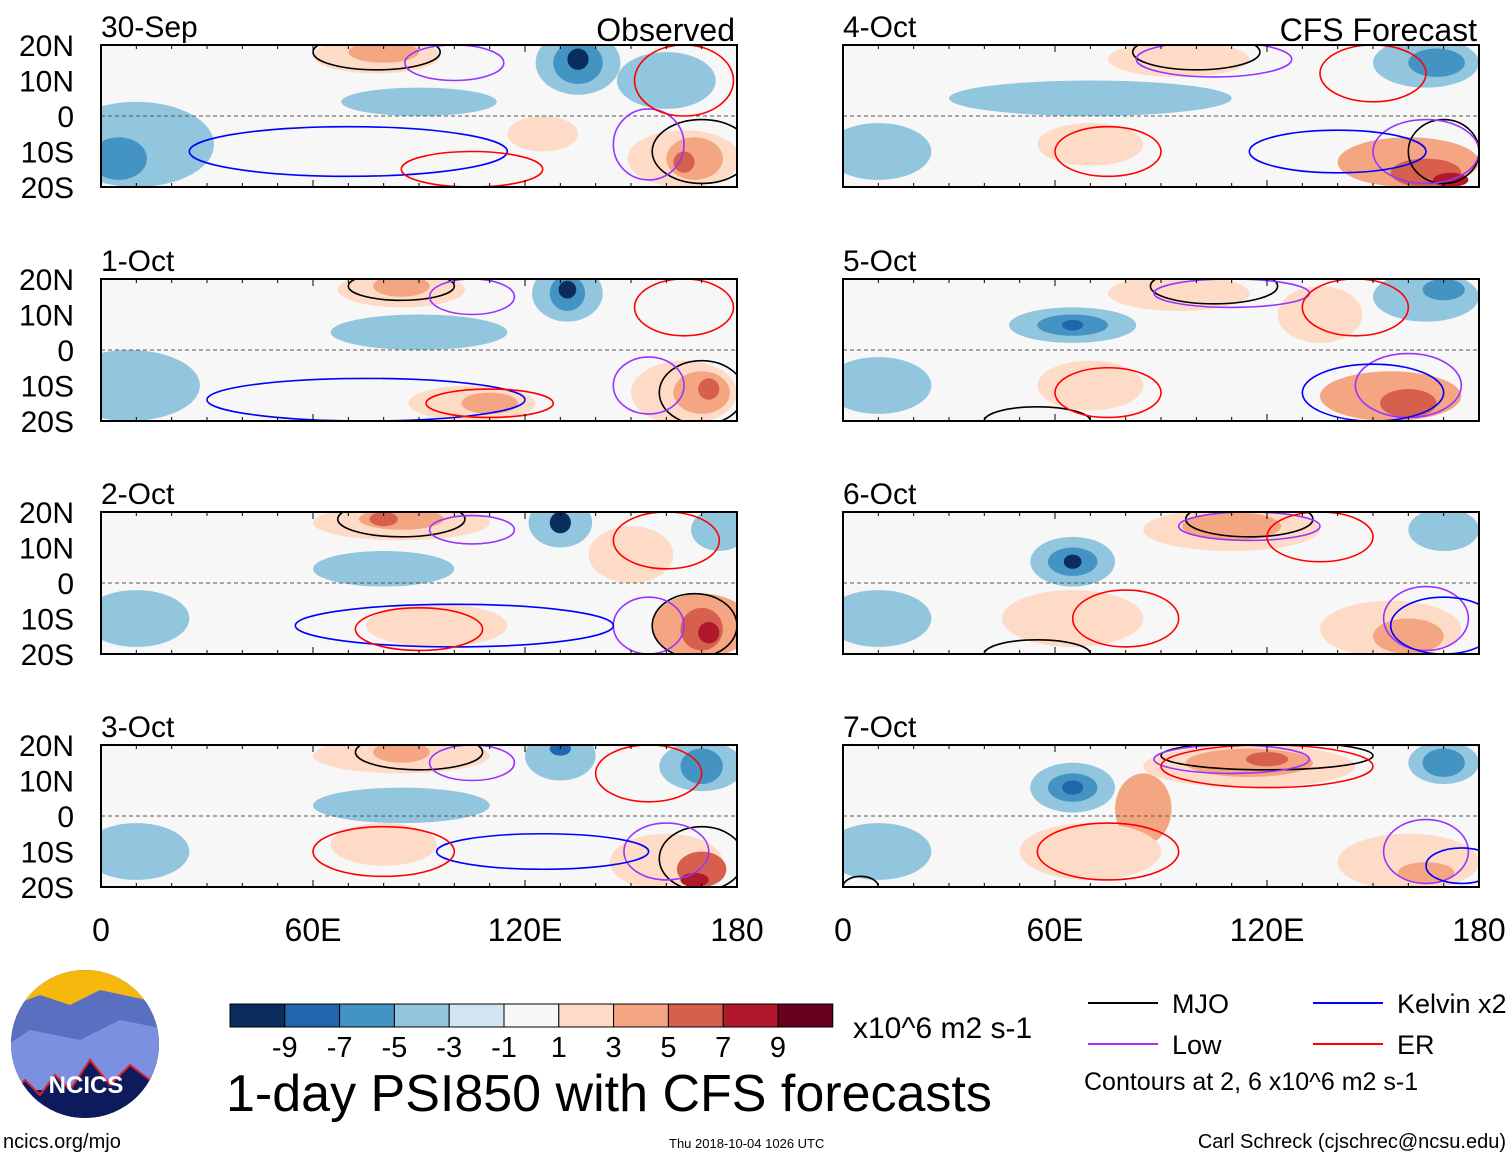  What do you see at coordinates (1161, 566) in the screenshot?
I see `map-panel-6-Oct: 6-Oct` at bounding box center [1161, 566].